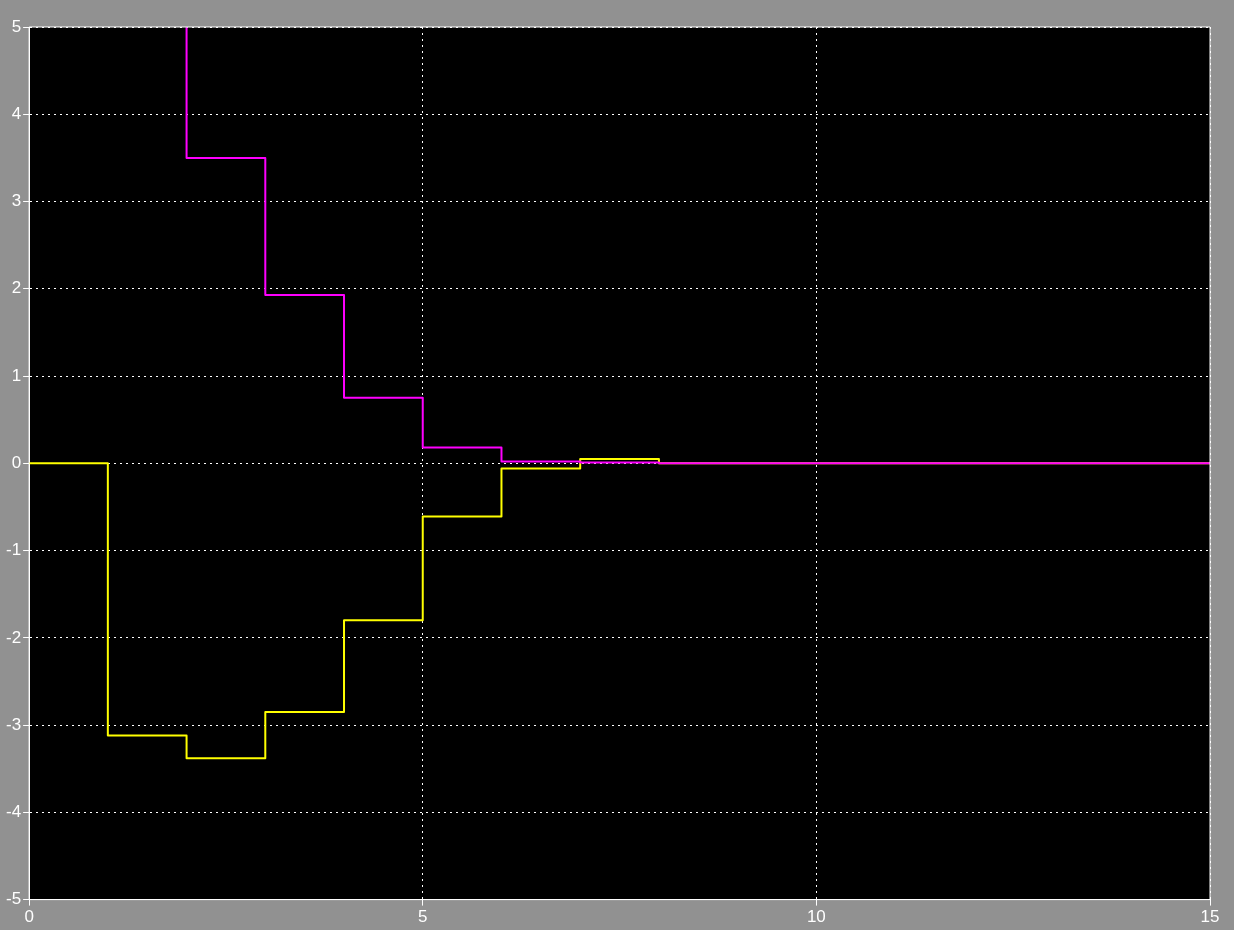 The image size is (1234, 930). Describe the element at coordinates (13, 899) in the screenshot. I see `y-tick-label: -5` at that location.